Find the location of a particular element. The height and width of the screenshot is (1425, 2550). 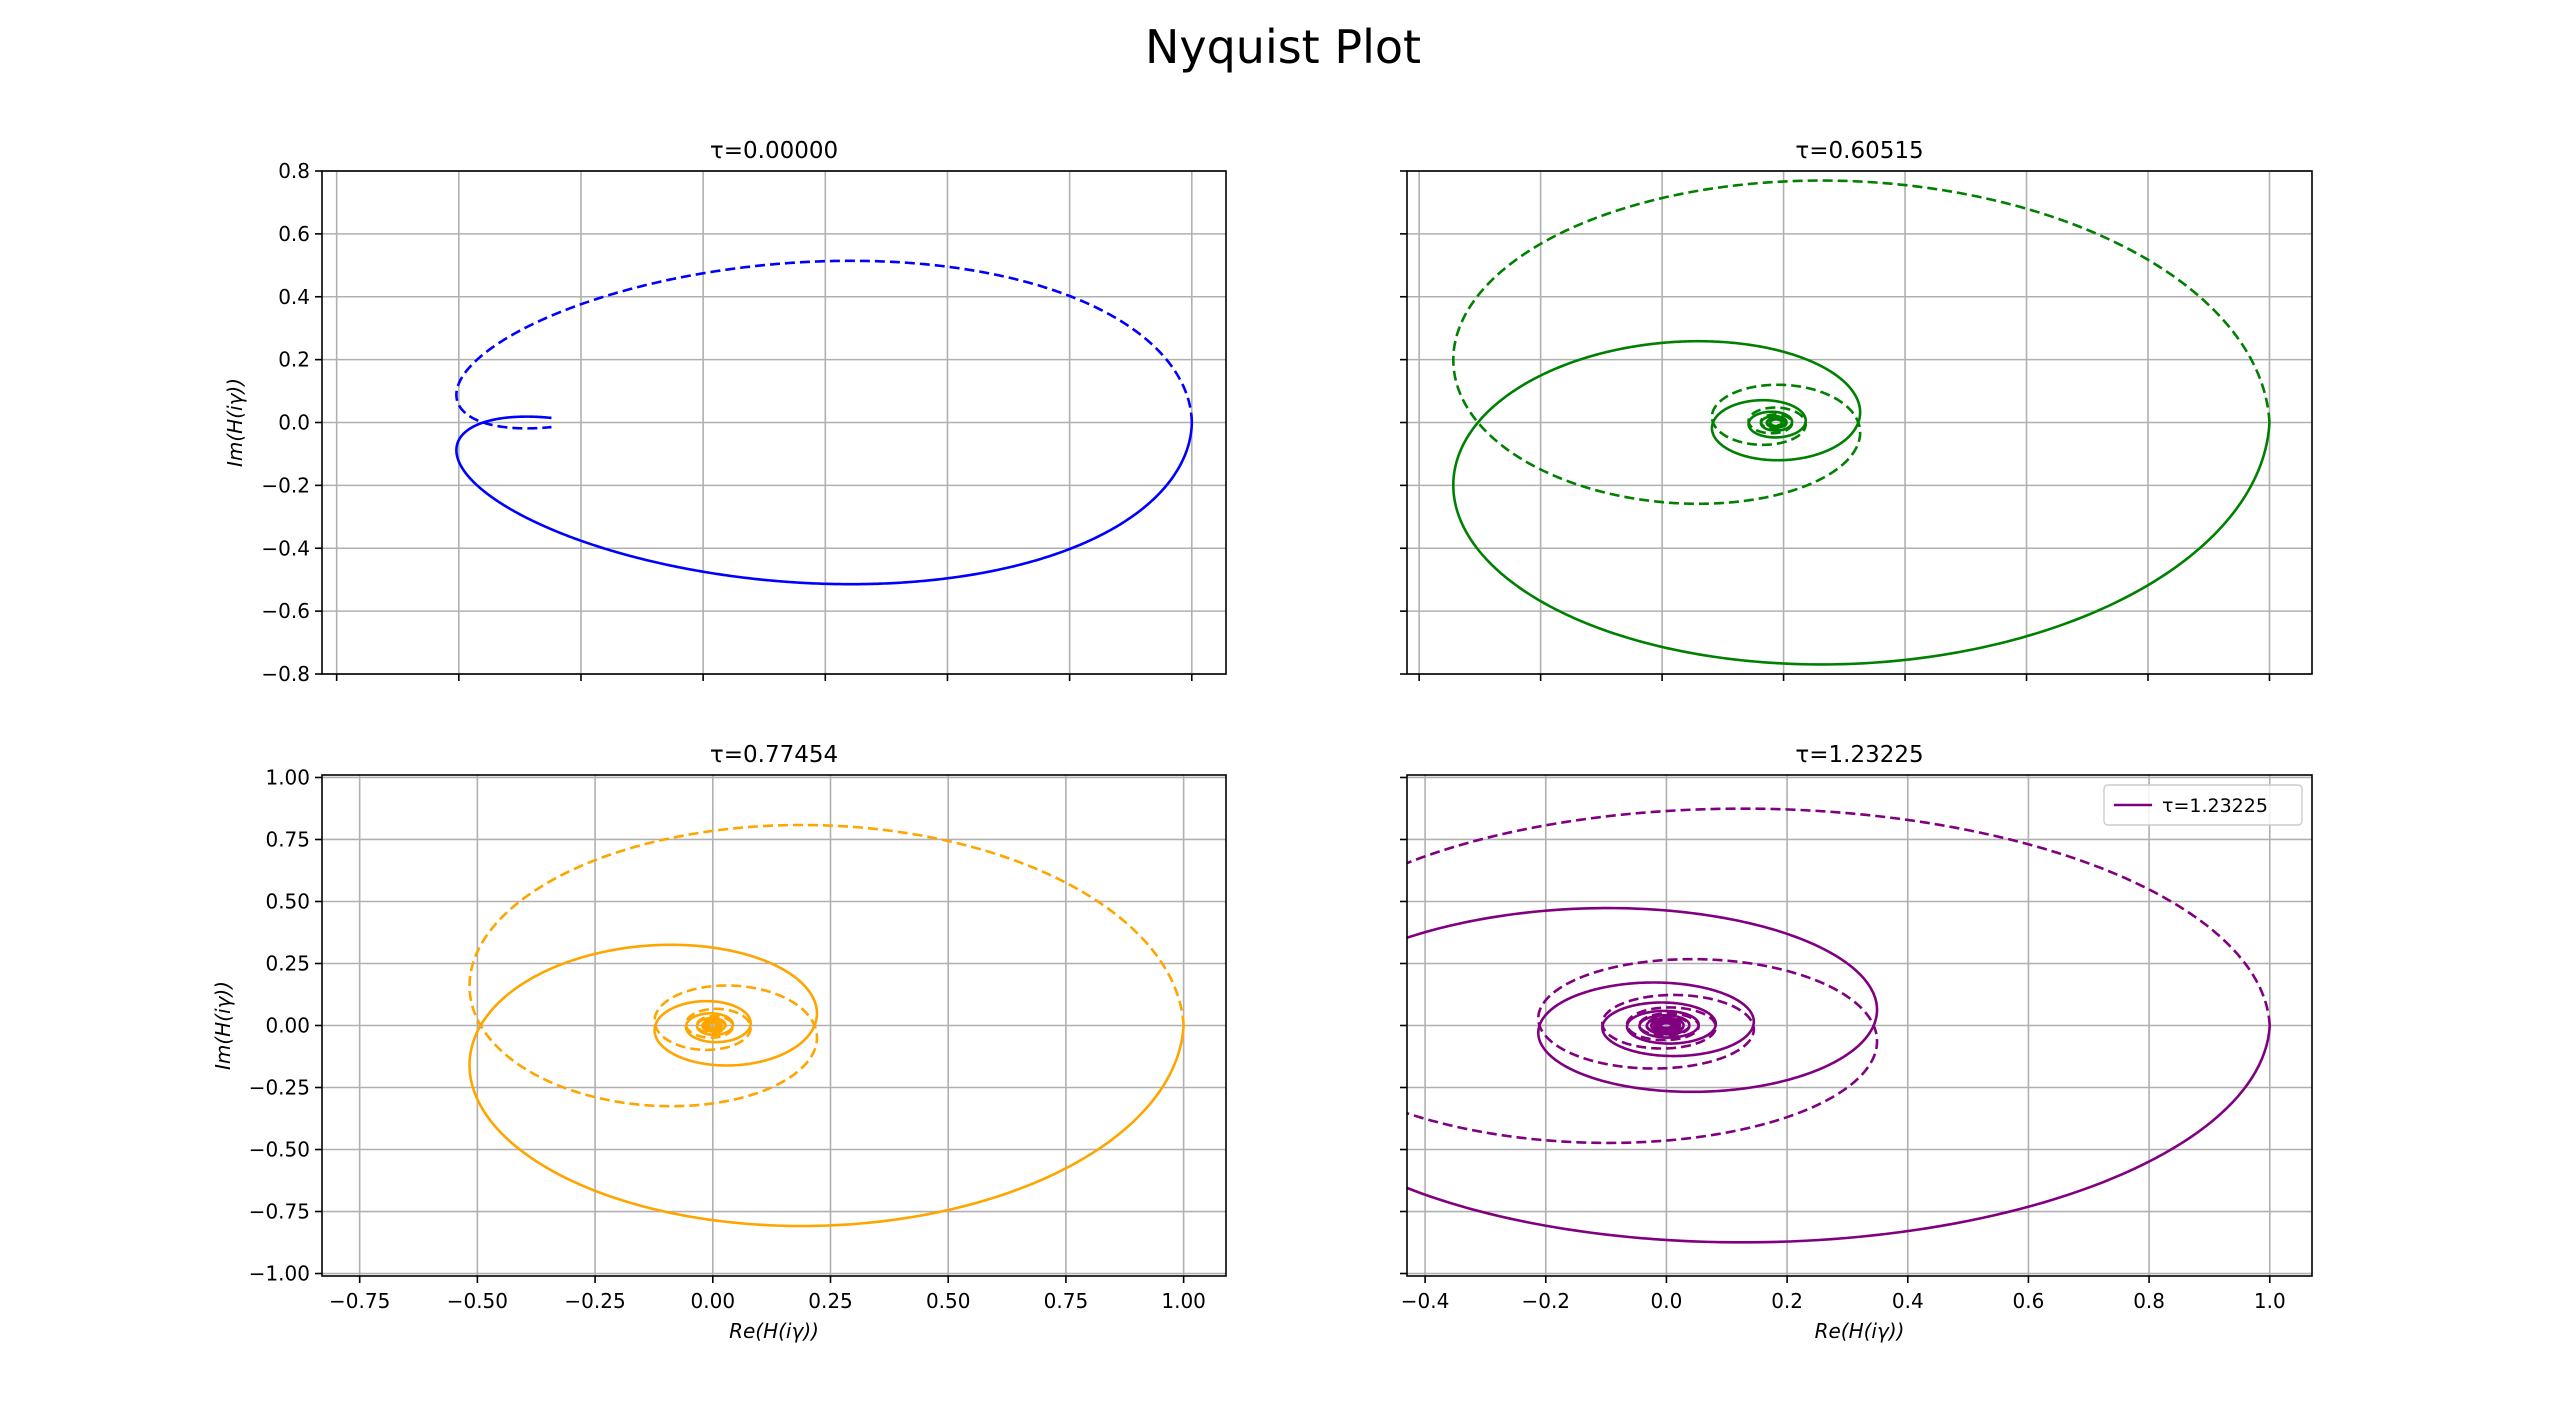

x-tick-label: 0.8 is located at coordinates (2149, 1301).